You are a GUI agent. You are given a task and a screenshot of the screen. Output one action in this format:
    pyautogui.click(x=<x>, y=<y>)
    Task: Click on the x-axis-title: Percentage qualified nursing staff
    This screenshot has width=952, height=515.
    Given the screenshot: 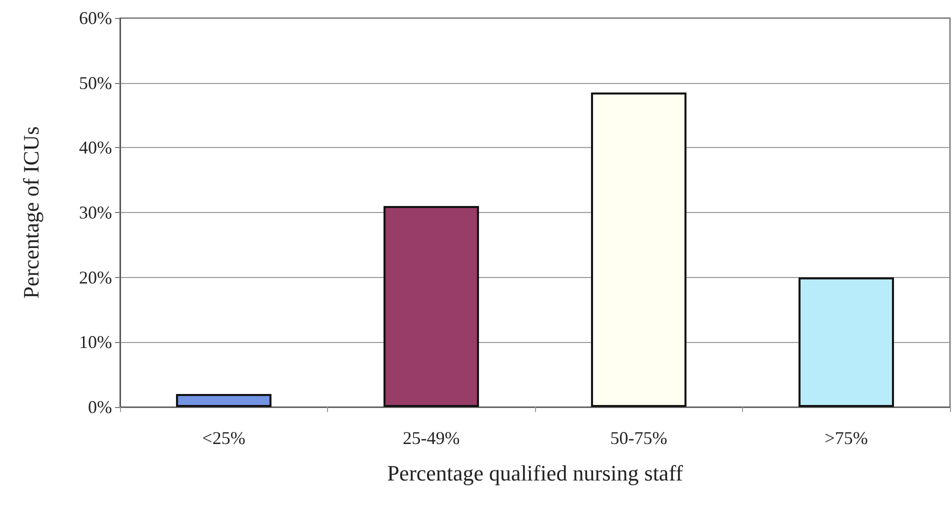 What is the action you would take?
    pyautogui.click(x=535, y=473)
    